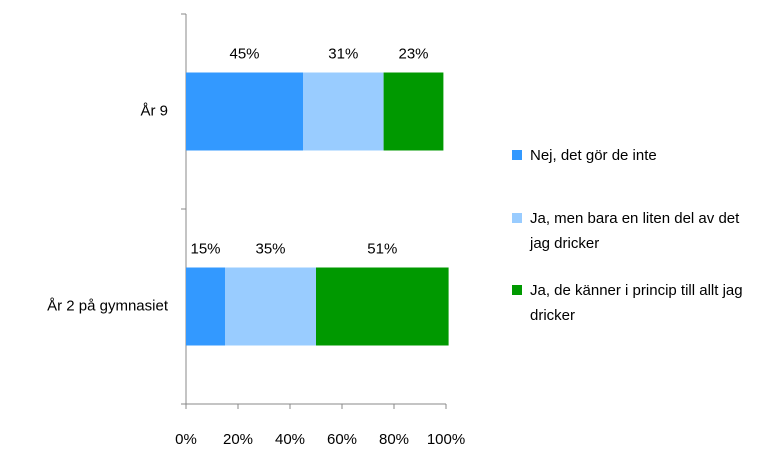 This screenshot has width=777, height=450. What do you see at coordinates (186, 439) in the screenshot?
I see `x-tick-label: 0%` at bounding box center [186, 439].